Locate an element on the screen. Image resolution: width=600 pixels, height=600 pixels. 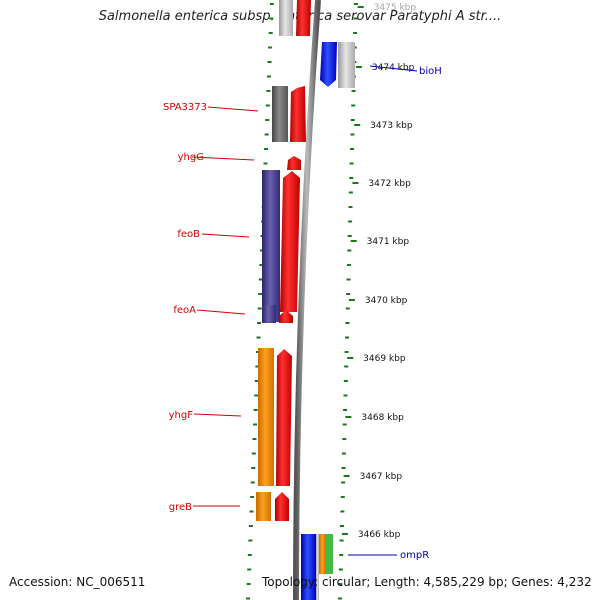
gene-spa3373 is located at coordinates (280, 114).